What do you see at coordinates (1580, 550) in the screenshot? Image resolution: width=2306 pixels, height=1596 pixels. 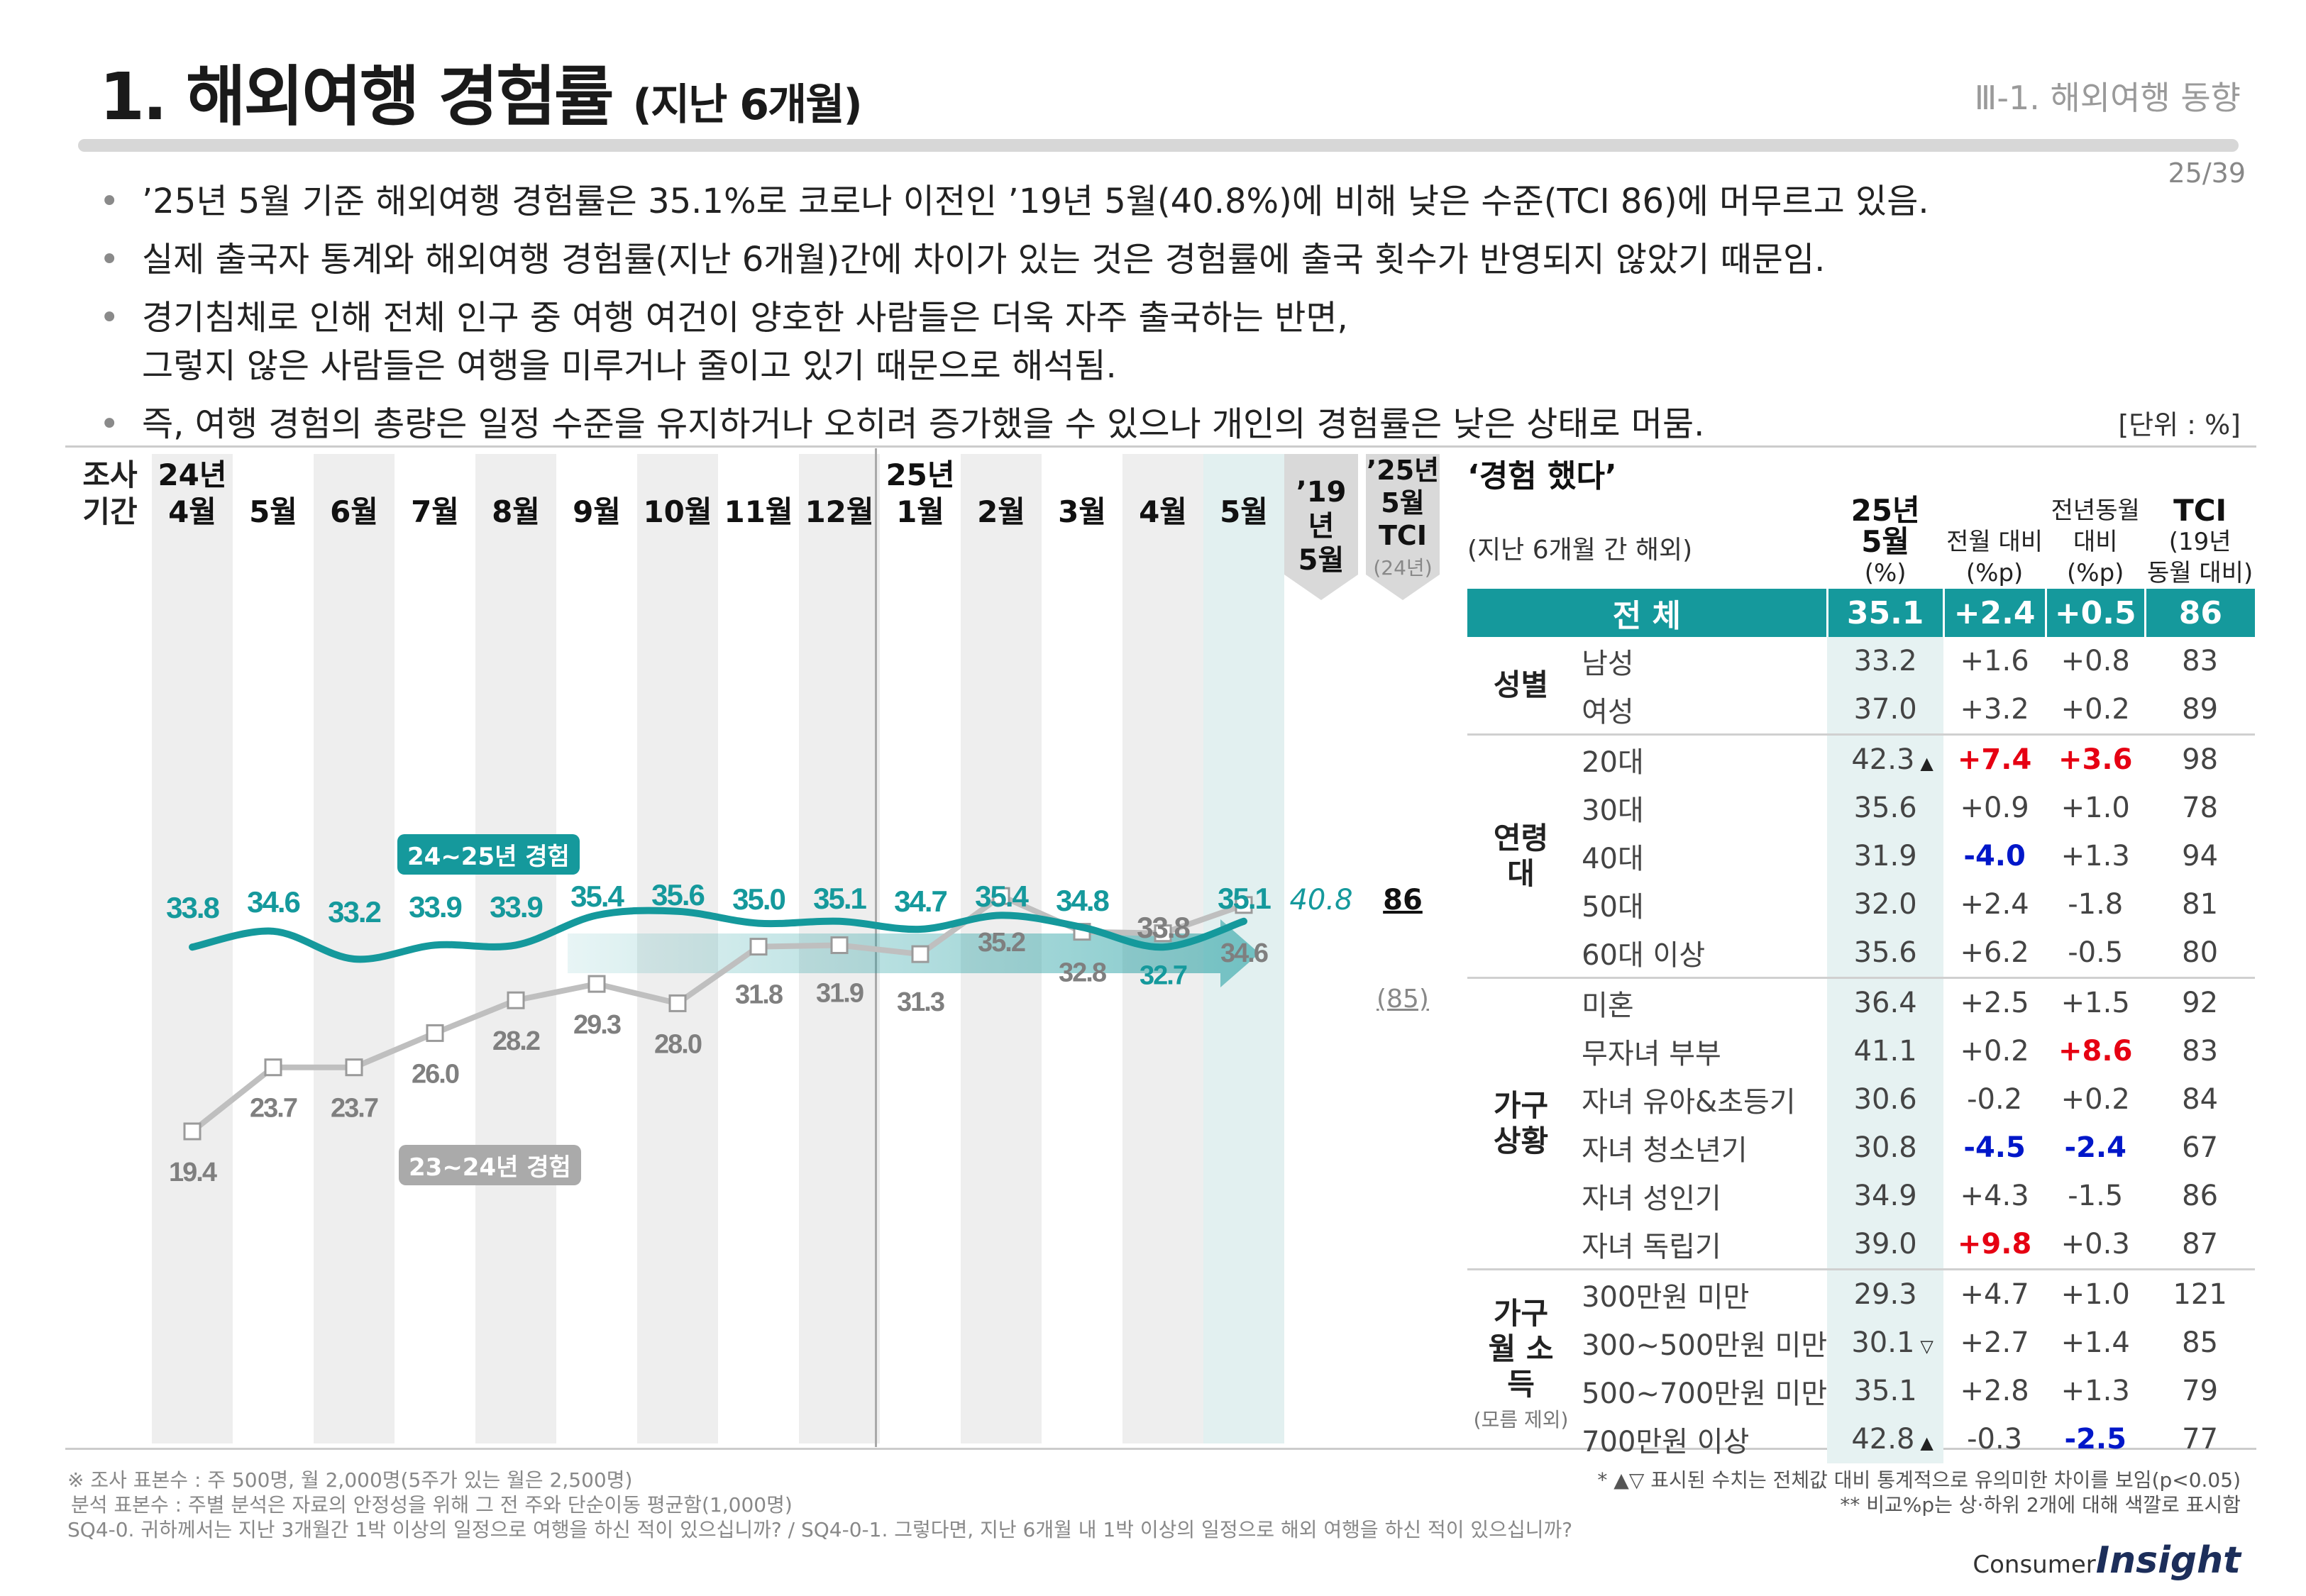 I see `table-subtitle: (지난 6개월 간 해외)` at bounding box center [1580, 550].